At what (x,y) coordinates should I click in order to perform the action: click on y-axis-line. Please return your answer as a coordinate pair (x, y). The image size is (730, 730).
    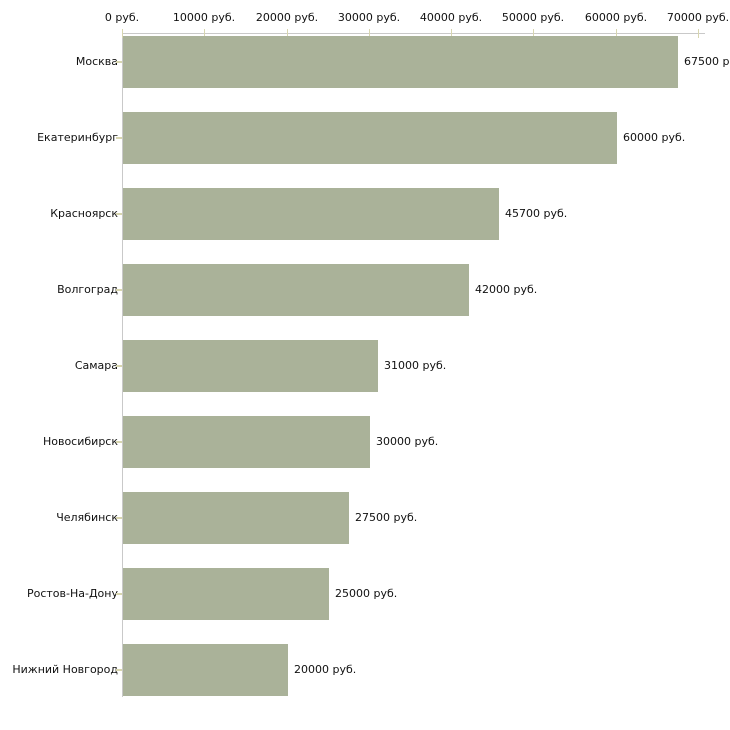
    Looking at the image, I should click on (122, 365).